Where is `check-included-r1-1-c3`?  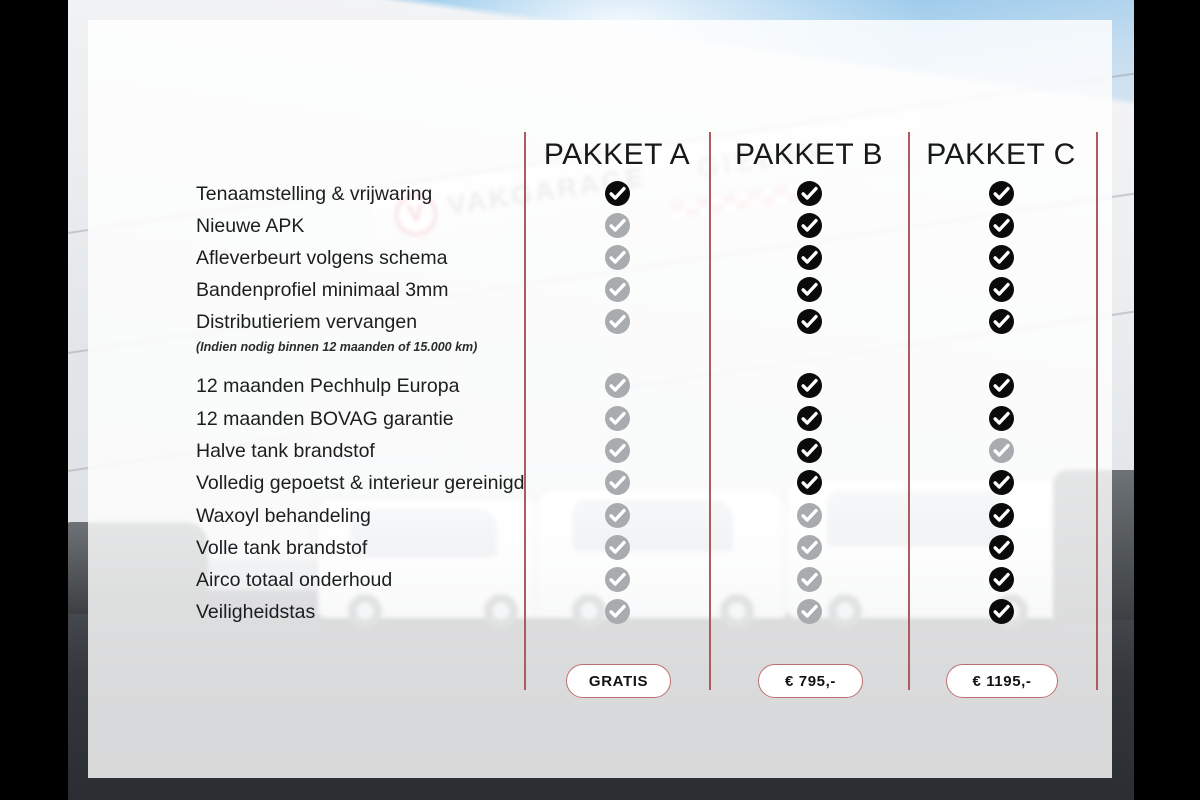
check-included-r1-1-c3 is located at coordinates (1001, 193).